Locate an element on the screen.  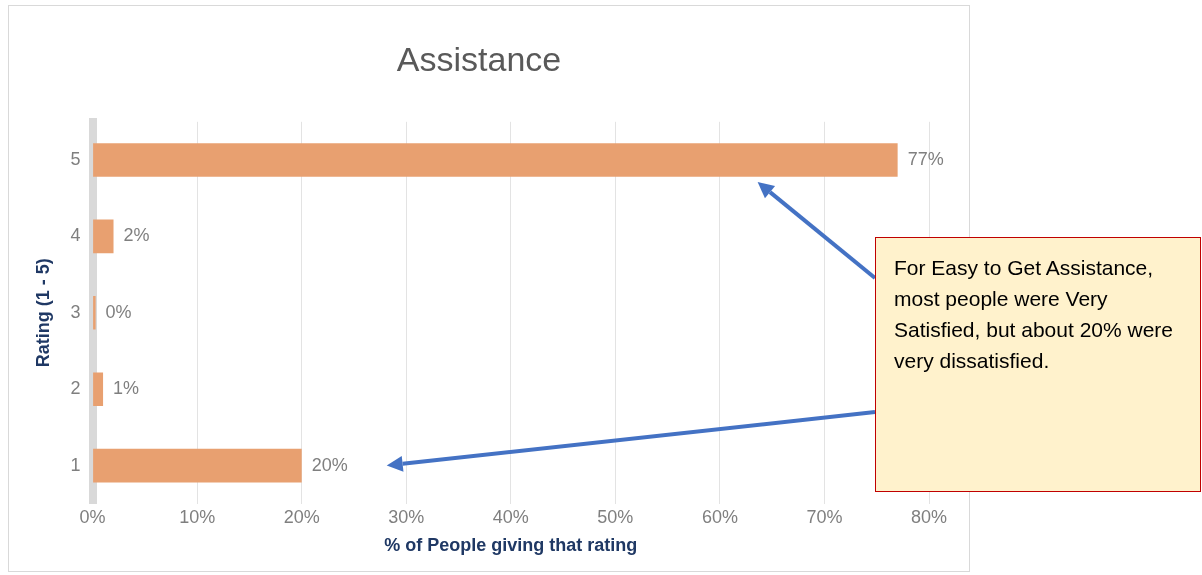
y-axis-title: Rating (1 - 5) is located at coordinates (42, 313).